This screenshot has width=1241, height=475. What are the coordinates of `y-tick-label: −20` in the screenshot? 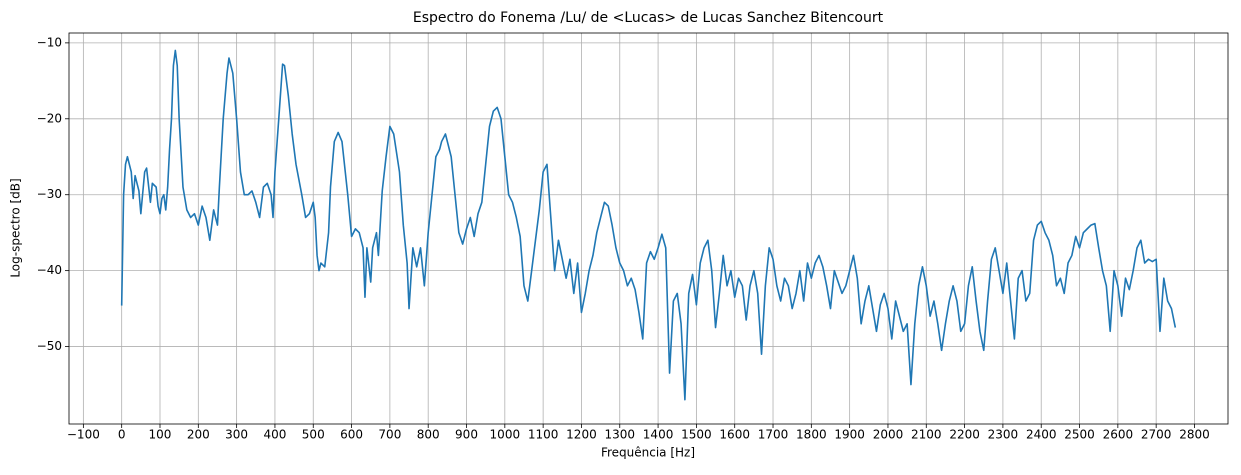 It's located at (49, 118).